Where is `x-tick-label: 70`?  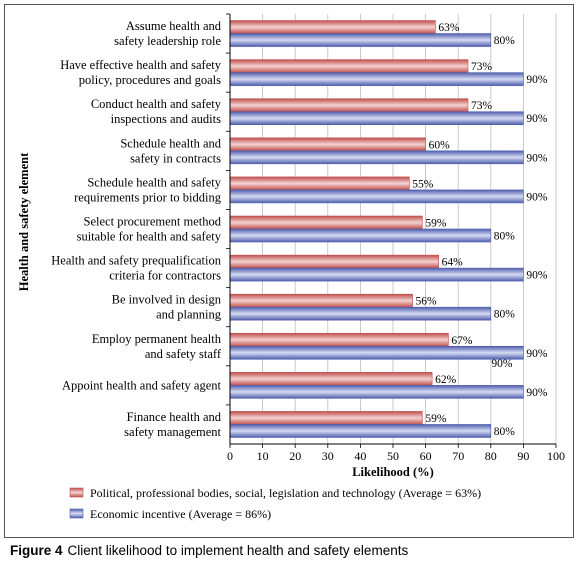 x-tick-label: 70 is located at coordinates (458, 456).